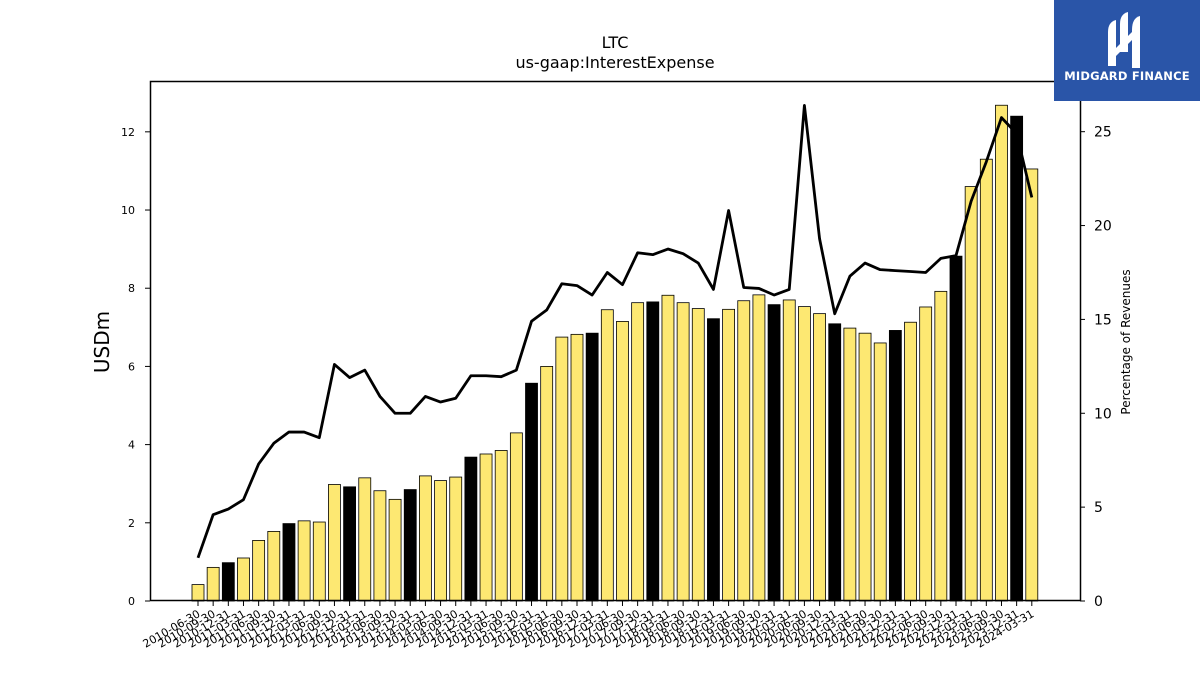  I want to click on y-tick-label: 10, so click(128, 210).